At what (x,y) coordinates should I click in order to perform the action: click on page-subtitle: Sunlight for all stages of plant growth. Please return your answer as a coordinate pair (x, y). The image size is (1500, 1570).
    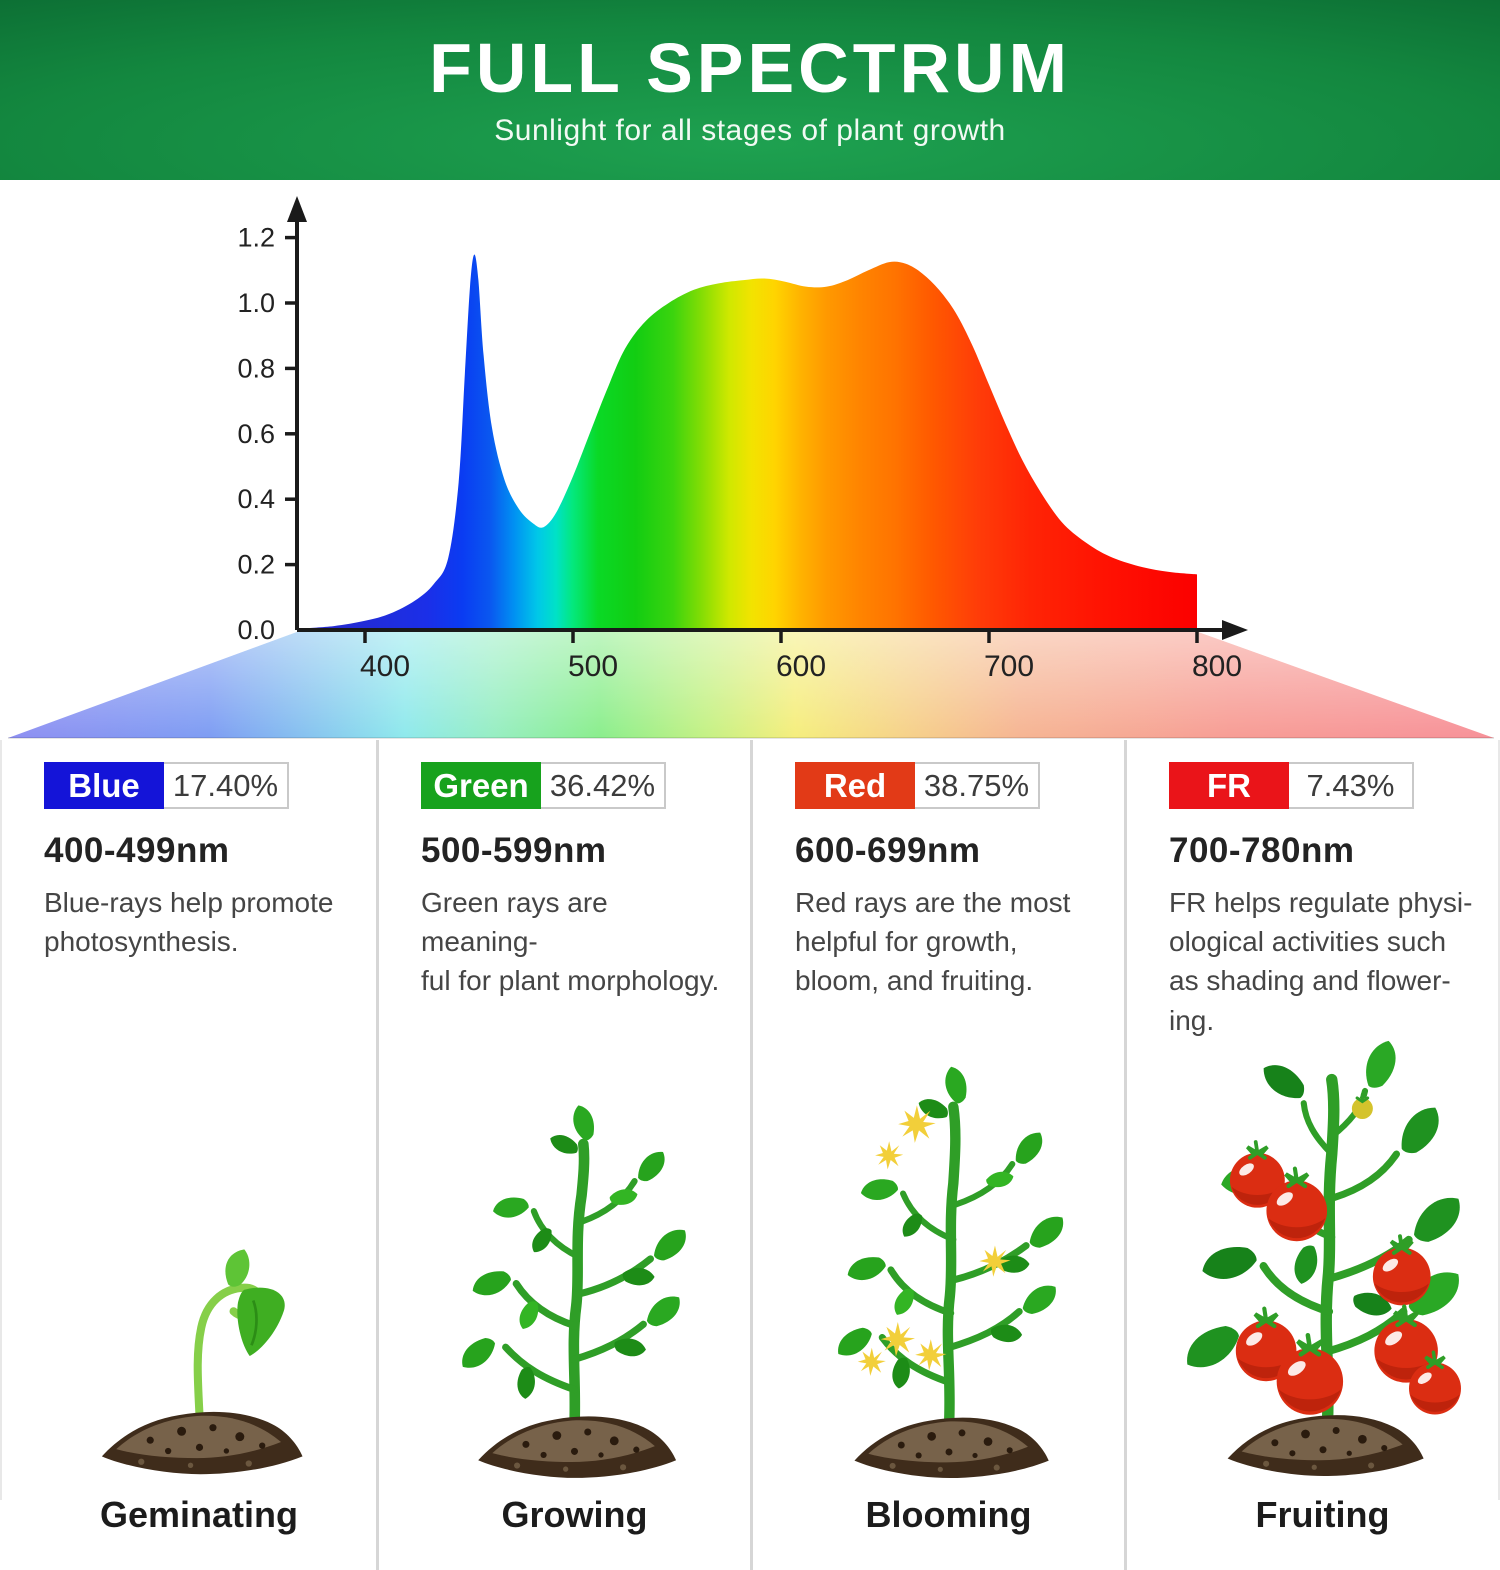
    Looking at the image, I should click on (750, 130).